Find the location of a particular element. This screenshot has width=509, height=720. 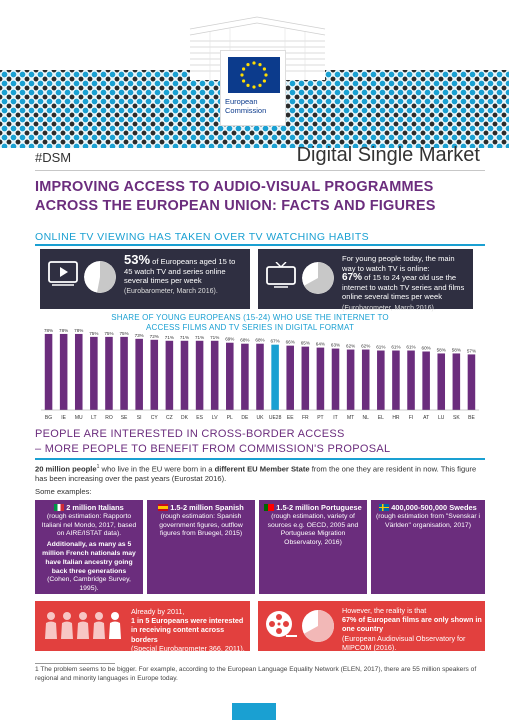

red1-line1: Already by 2011, is located at coordinates (158, 611).